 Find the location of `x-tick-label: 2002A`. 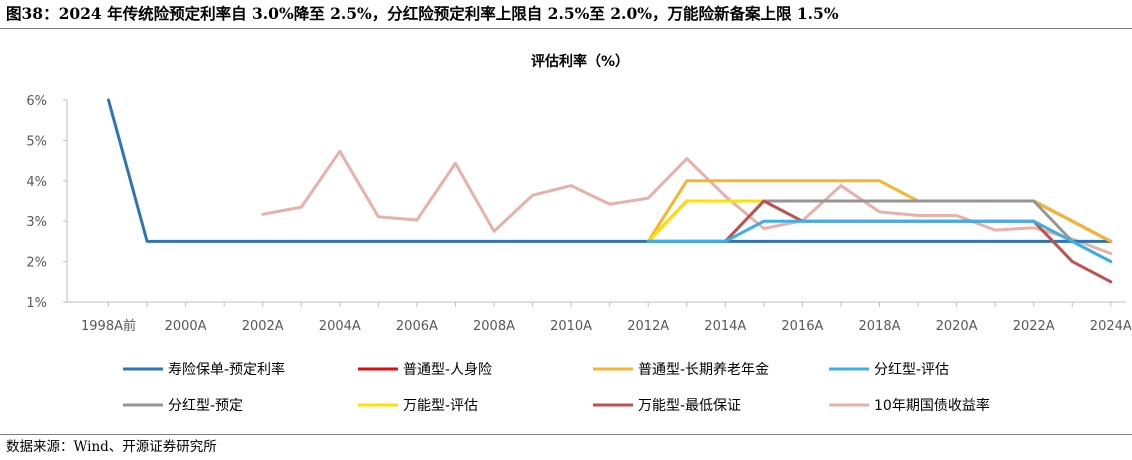

x-tick-label: 2002A is located at coordinates (263, 326).